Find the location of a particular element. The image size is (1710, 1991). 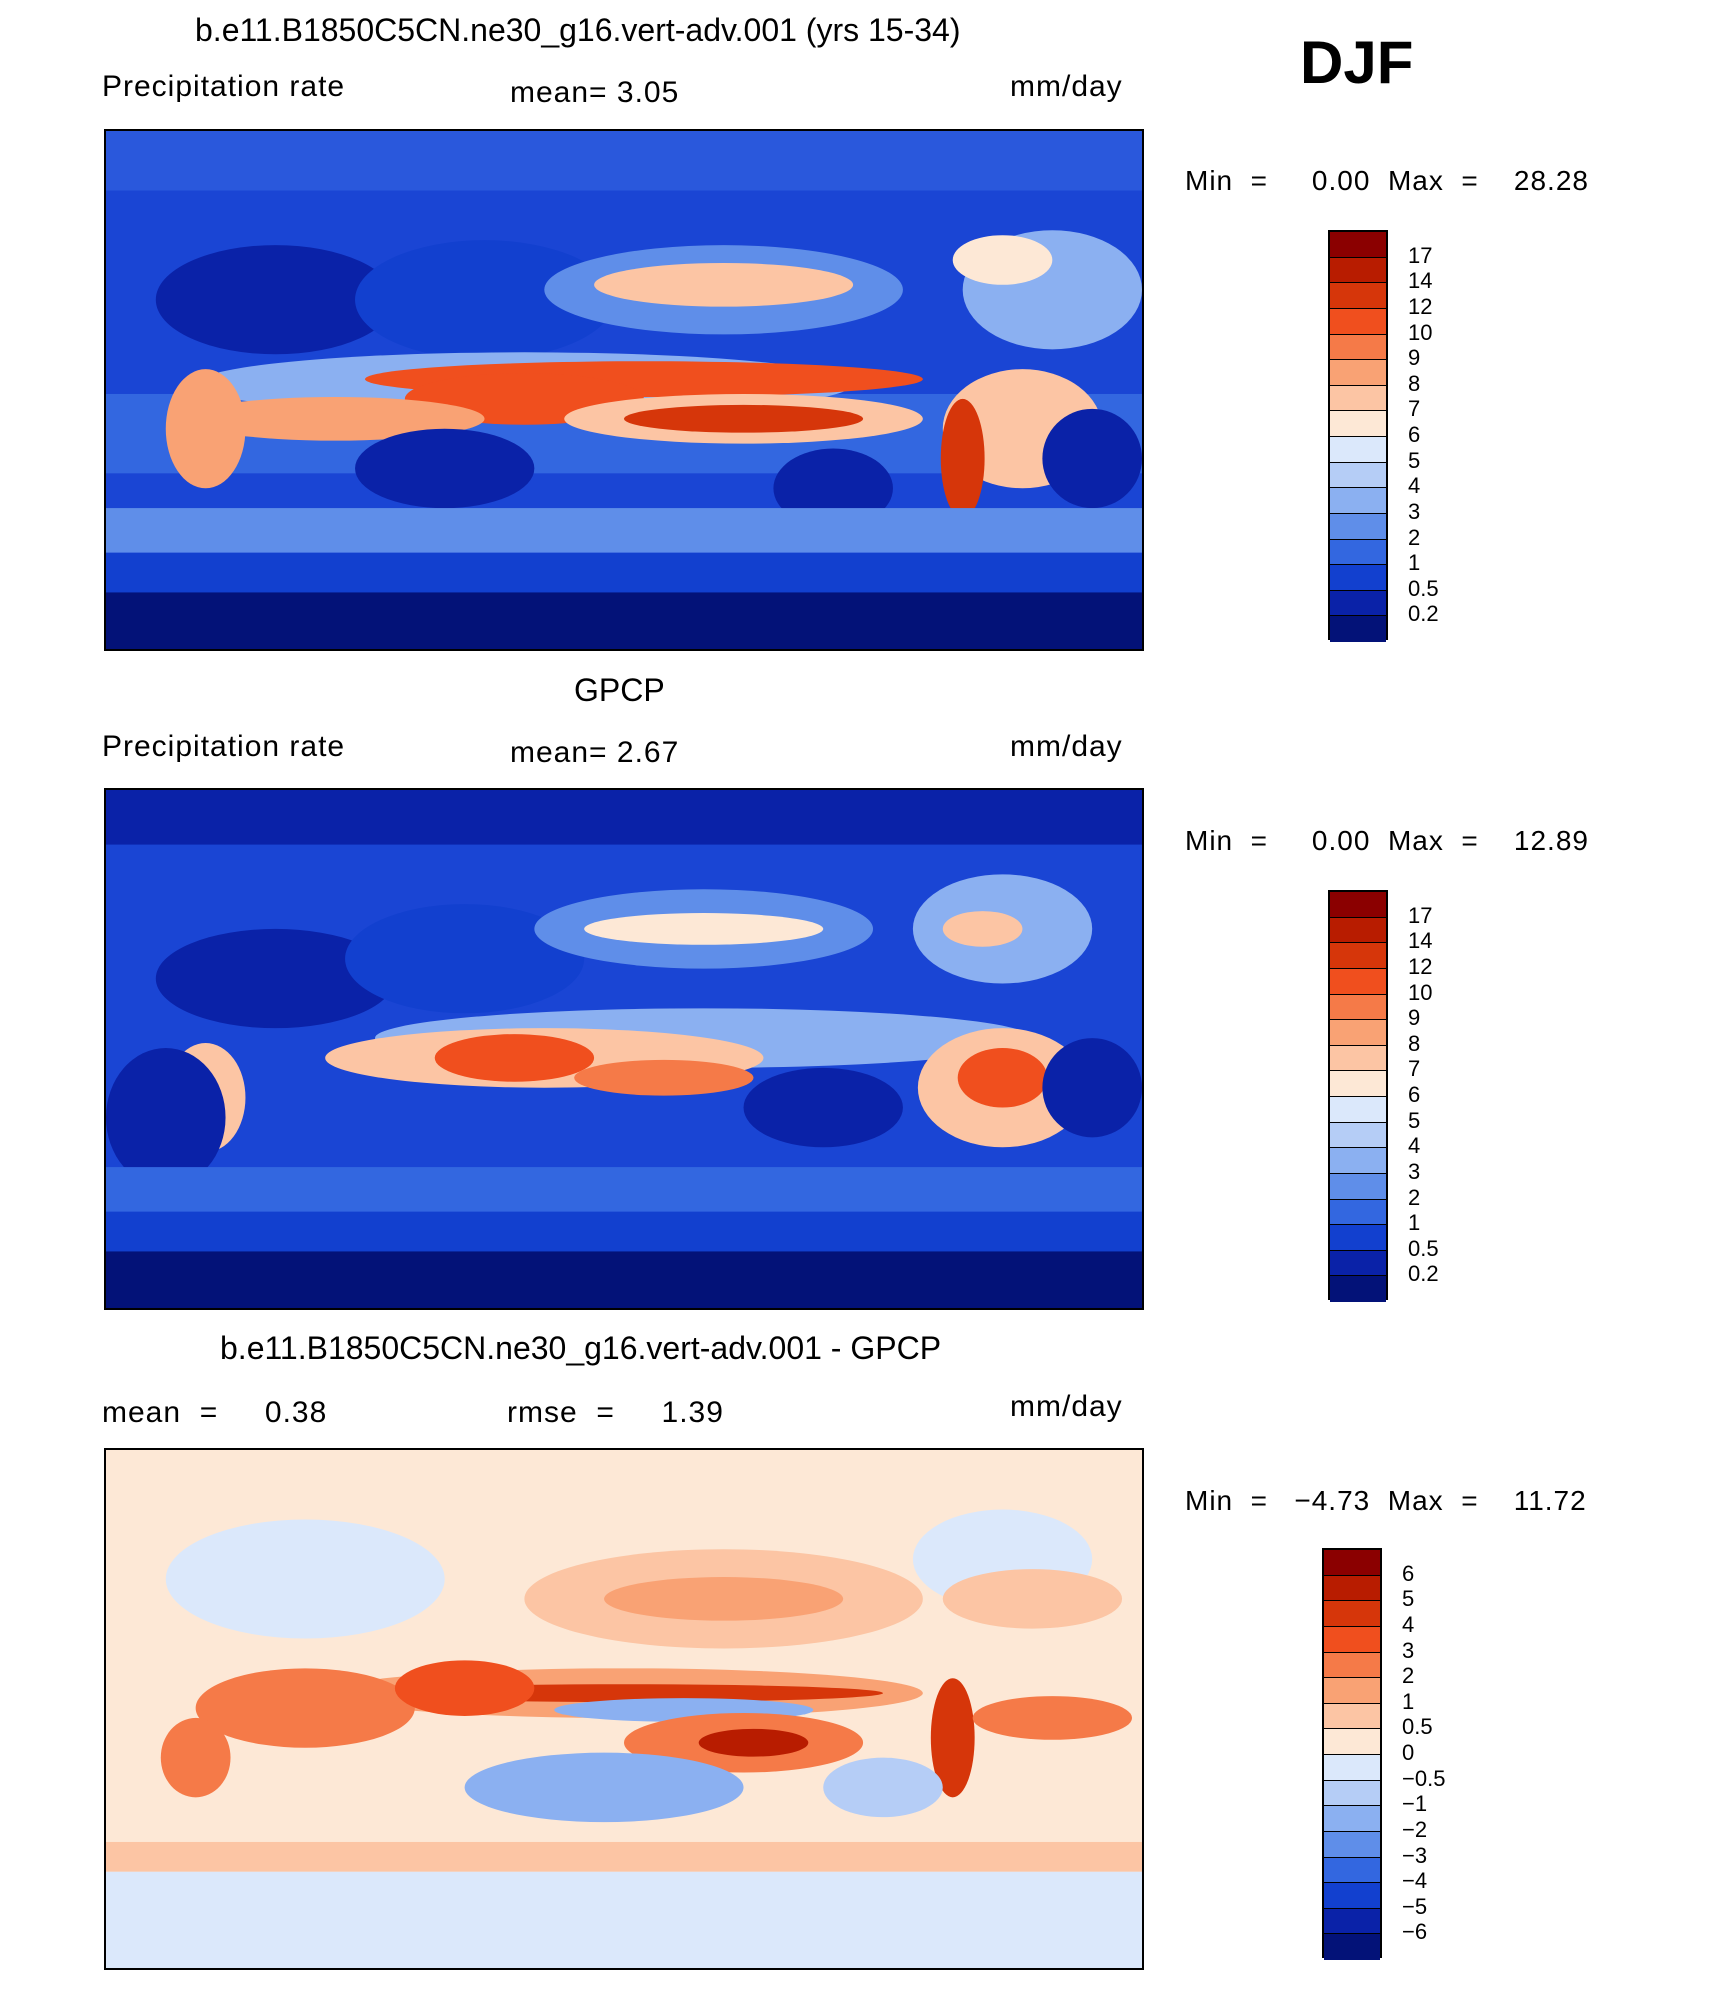

panel2-variable-label: Precipitation rate is located at coordinates (224, 746).